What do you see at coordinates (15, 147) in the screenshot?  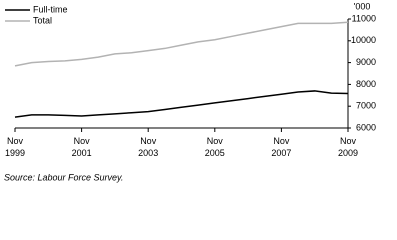 I see `x-tick-label: Nov 1999` at bounding box center [15, 147].